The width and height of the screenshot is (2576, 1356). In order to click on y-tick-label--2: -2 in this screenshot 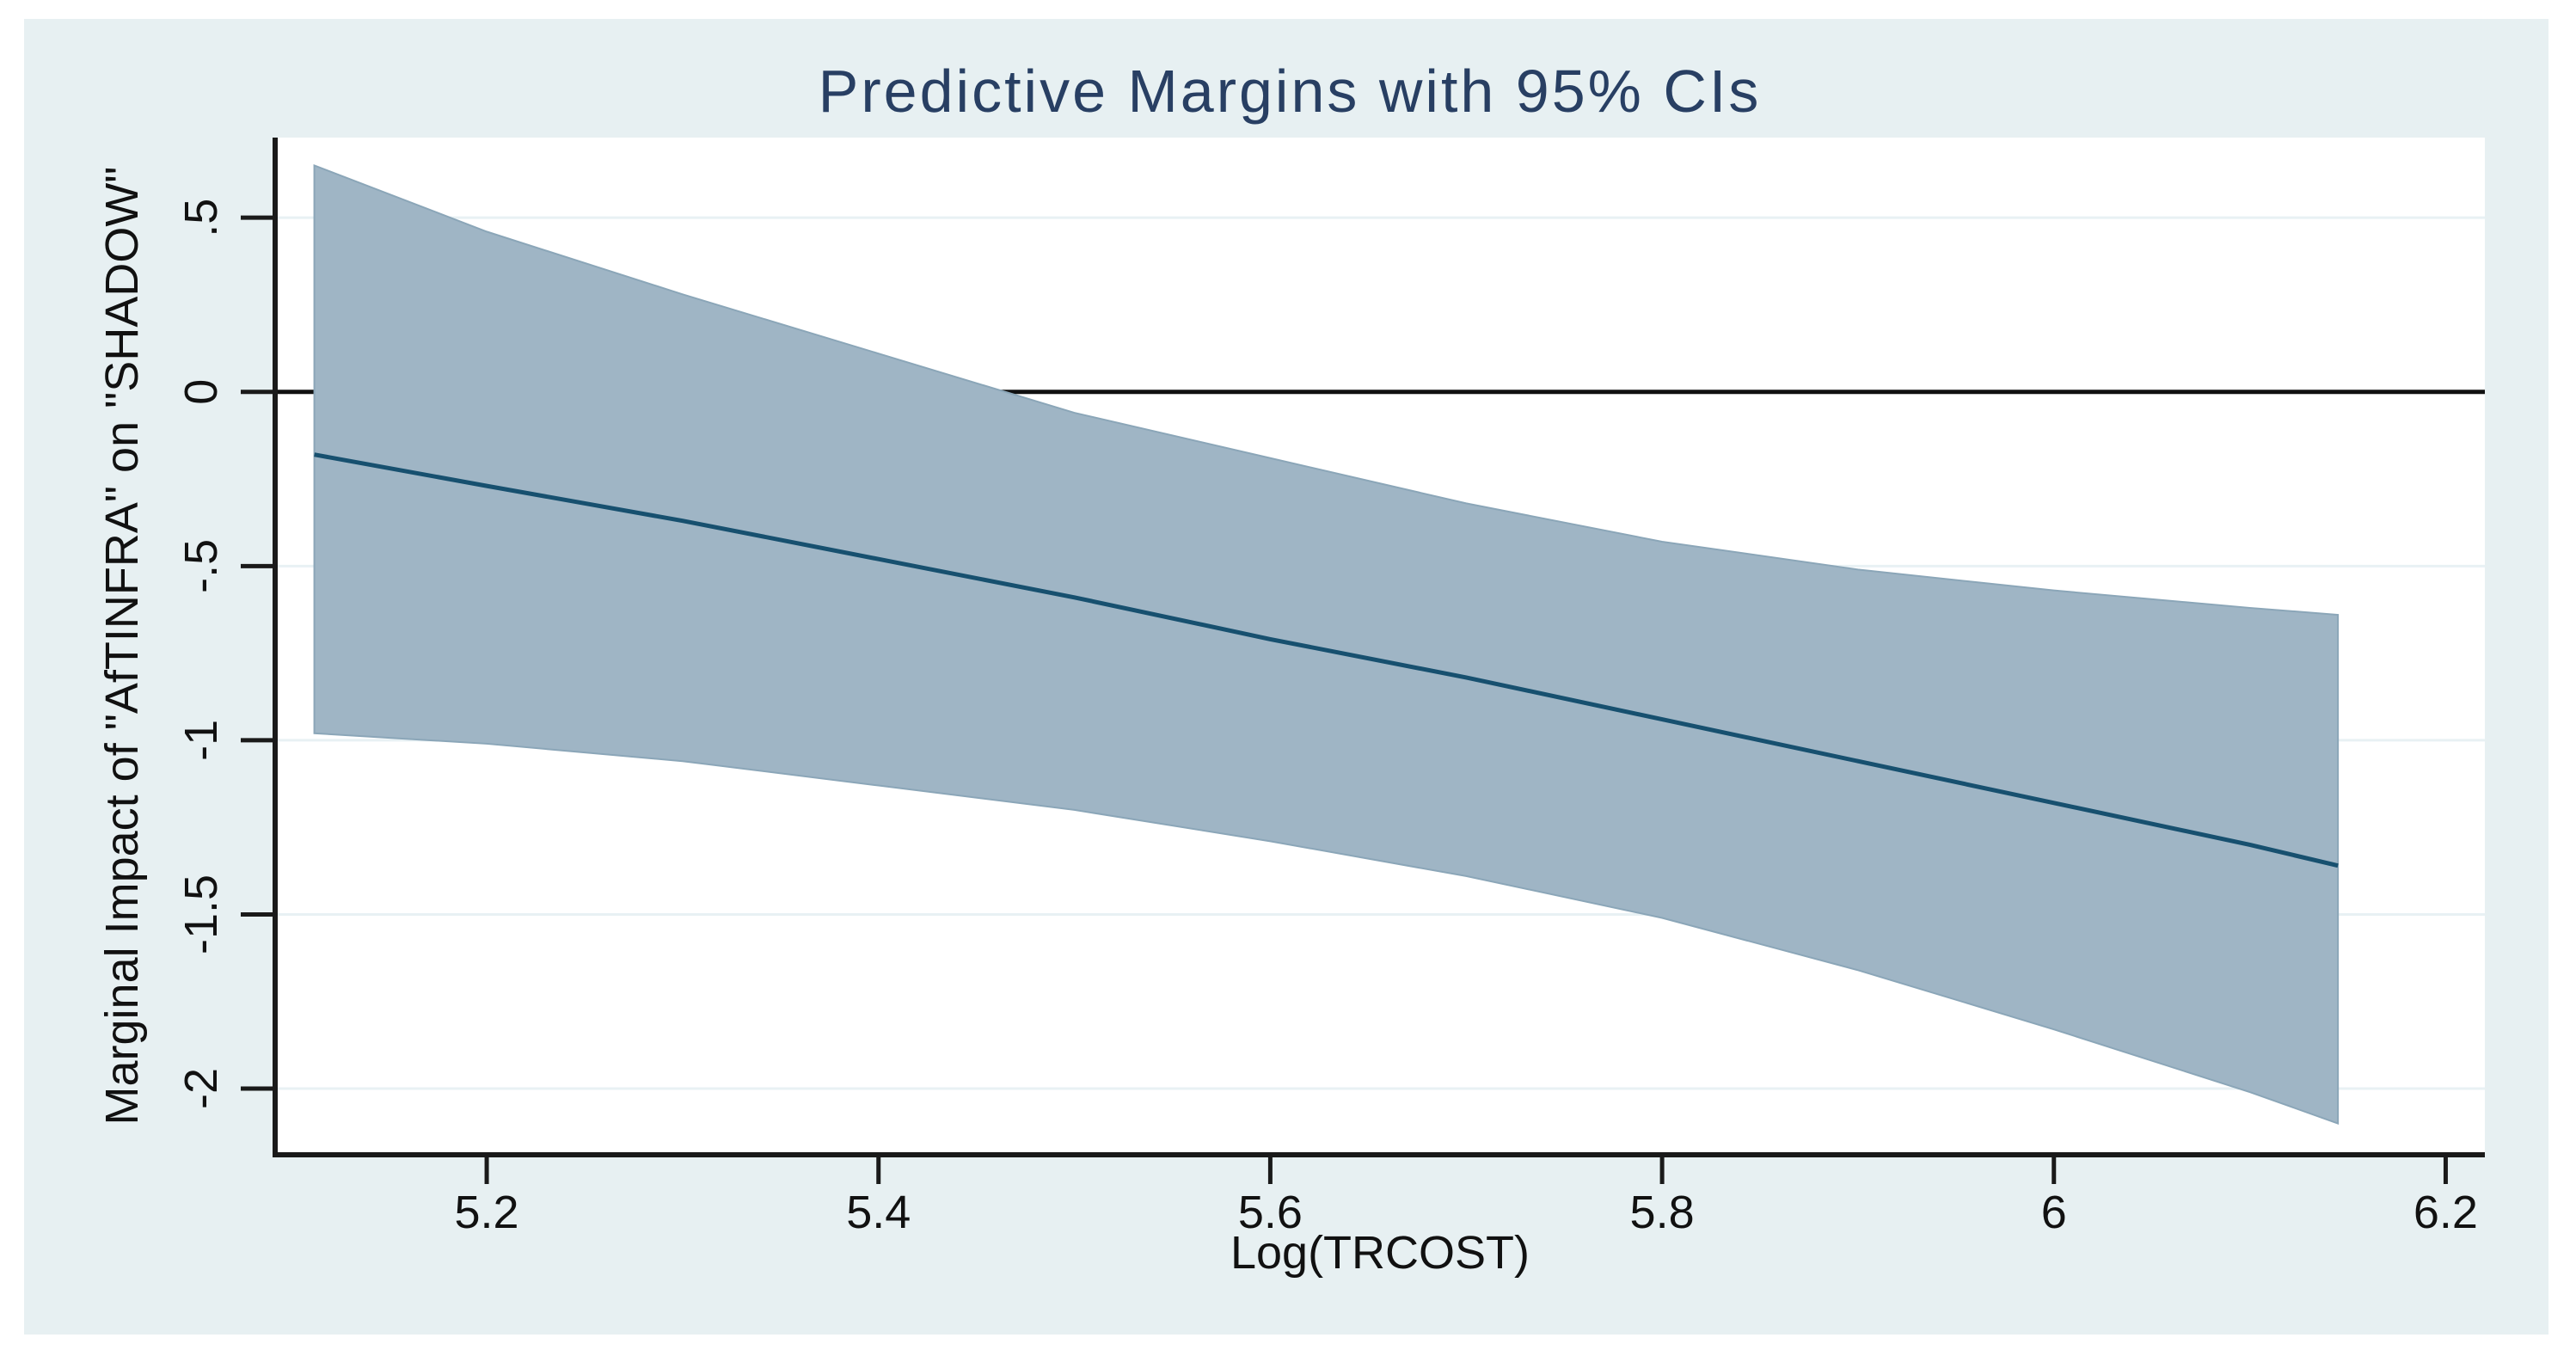, I will do `click(201, 1088)`.